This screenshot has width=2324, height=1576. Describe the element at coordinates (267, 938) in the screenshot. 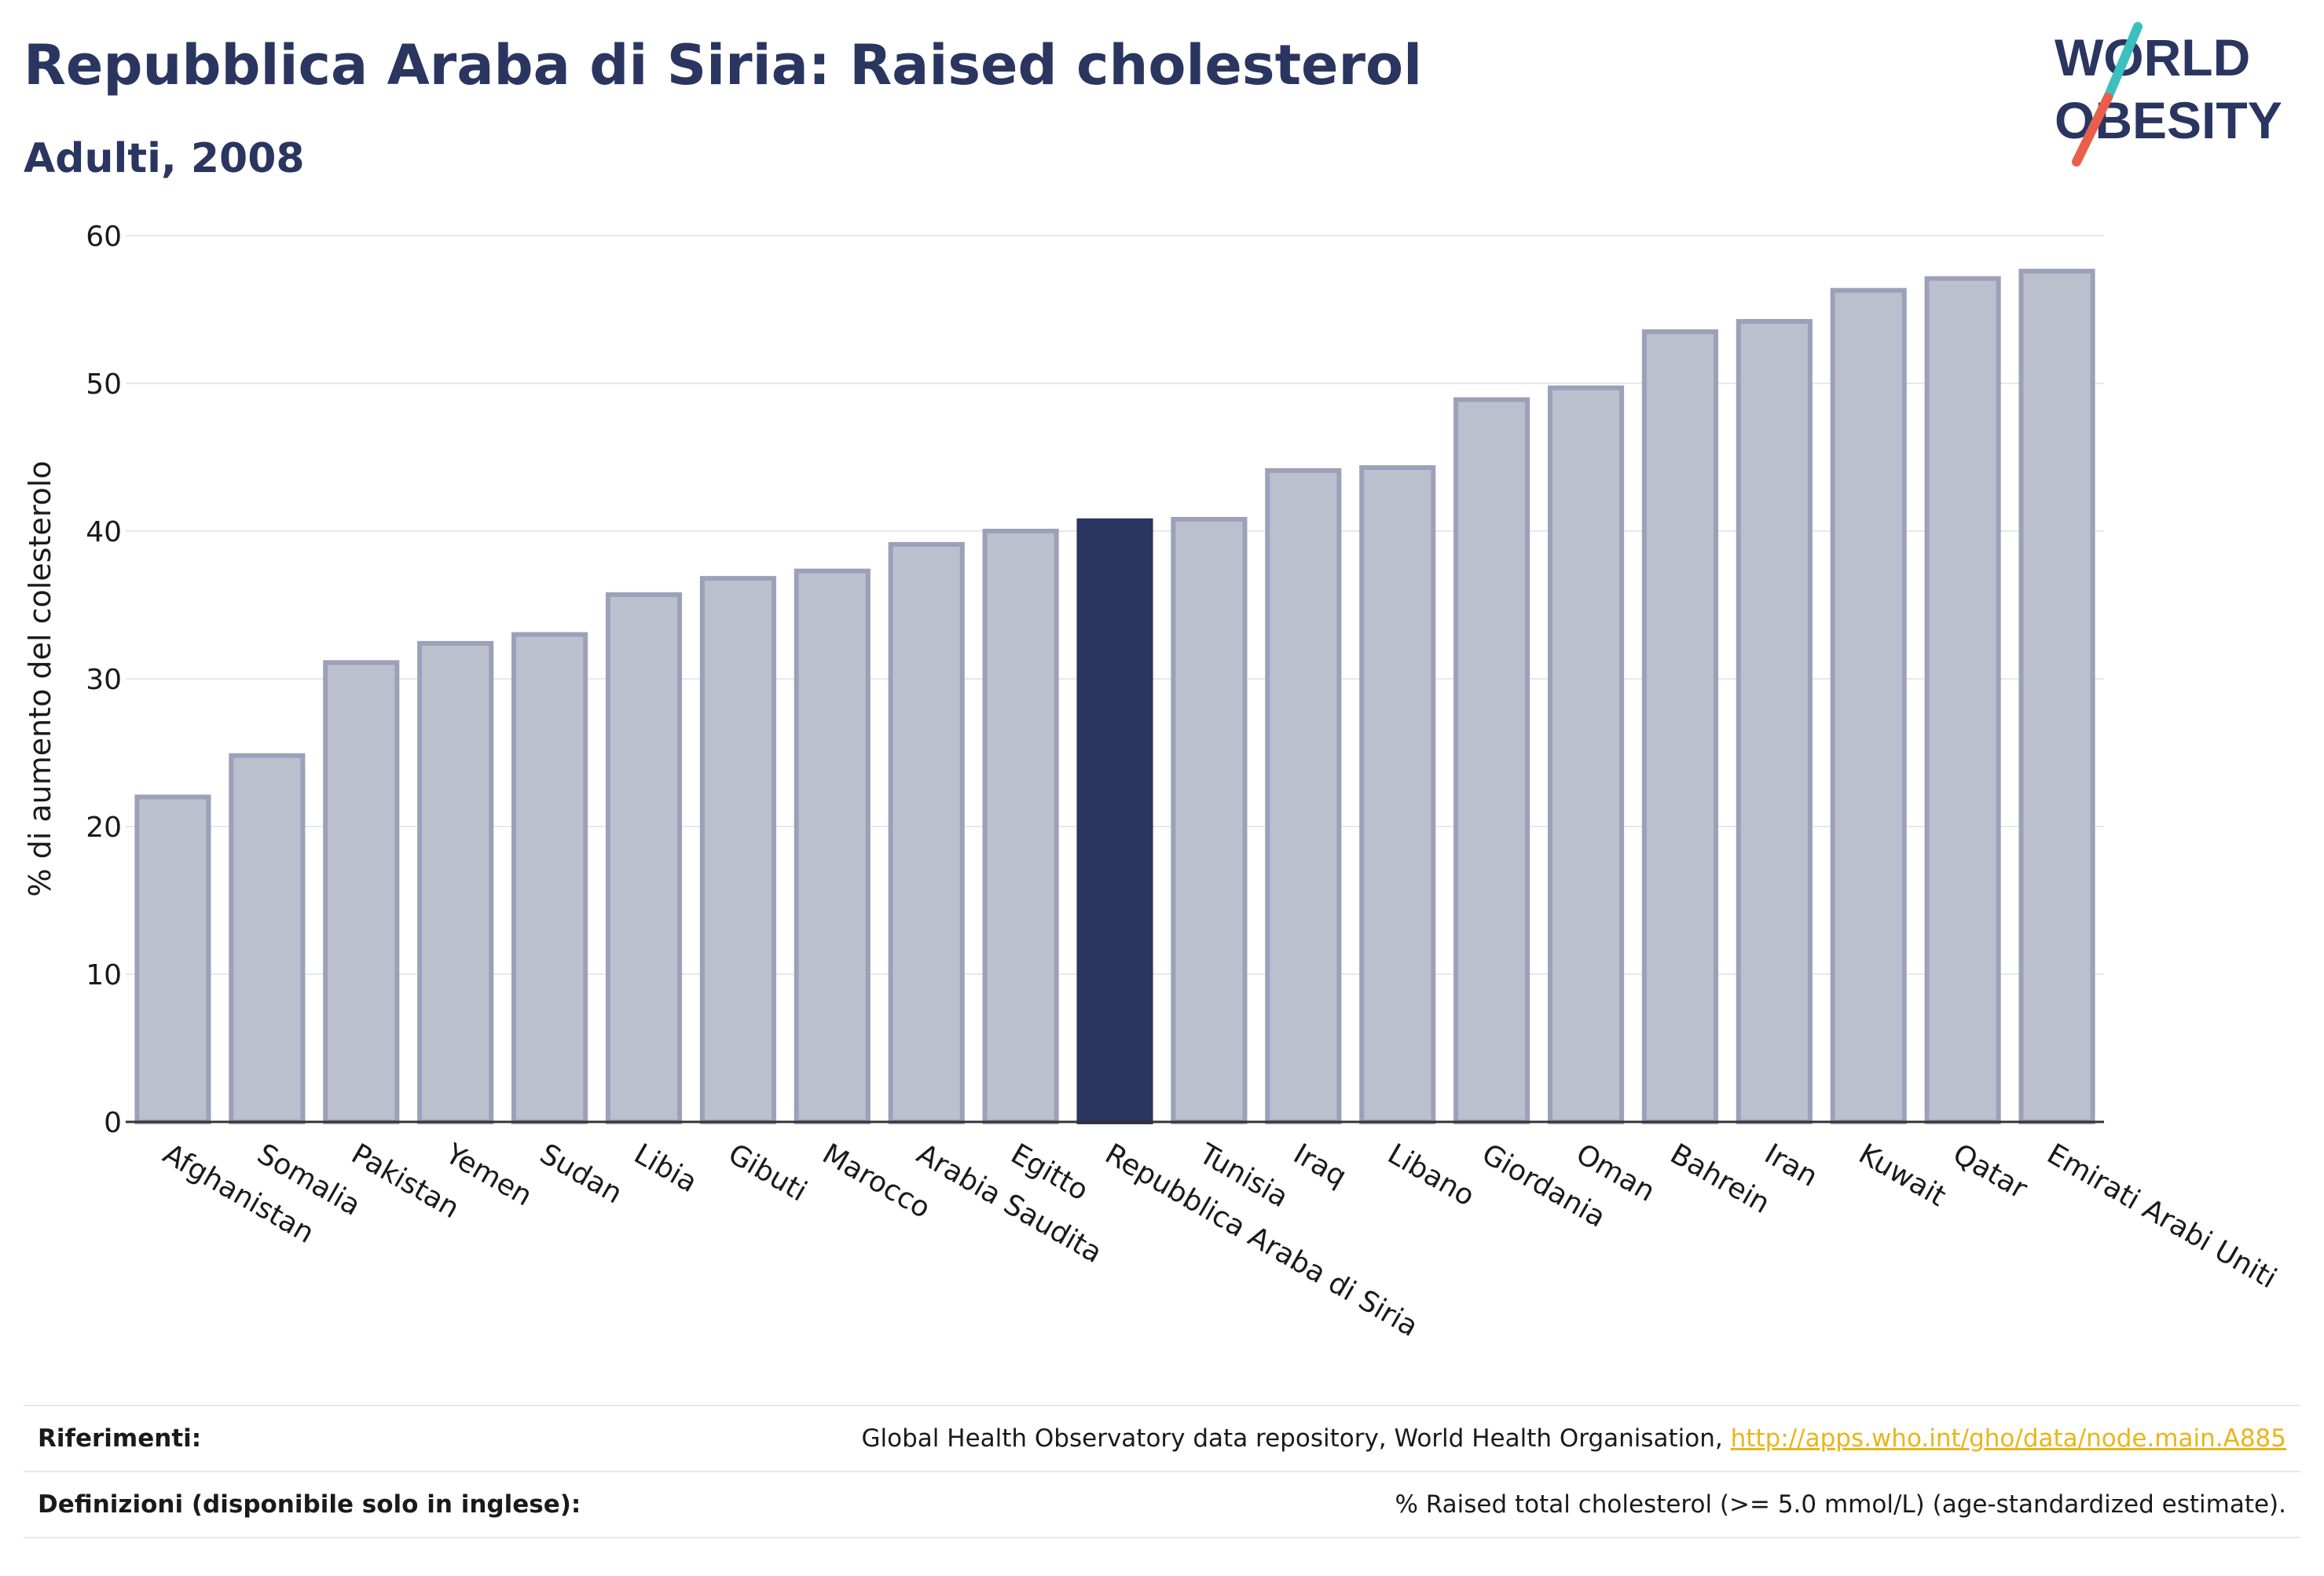

I see `bar-somalia` at that location.